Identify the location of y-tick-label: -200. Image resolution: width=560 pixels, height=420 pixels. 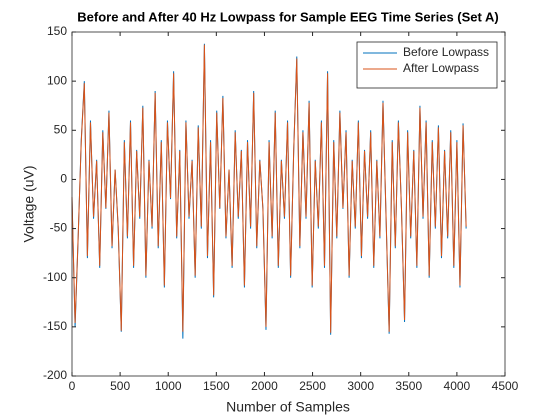
(55, 375).